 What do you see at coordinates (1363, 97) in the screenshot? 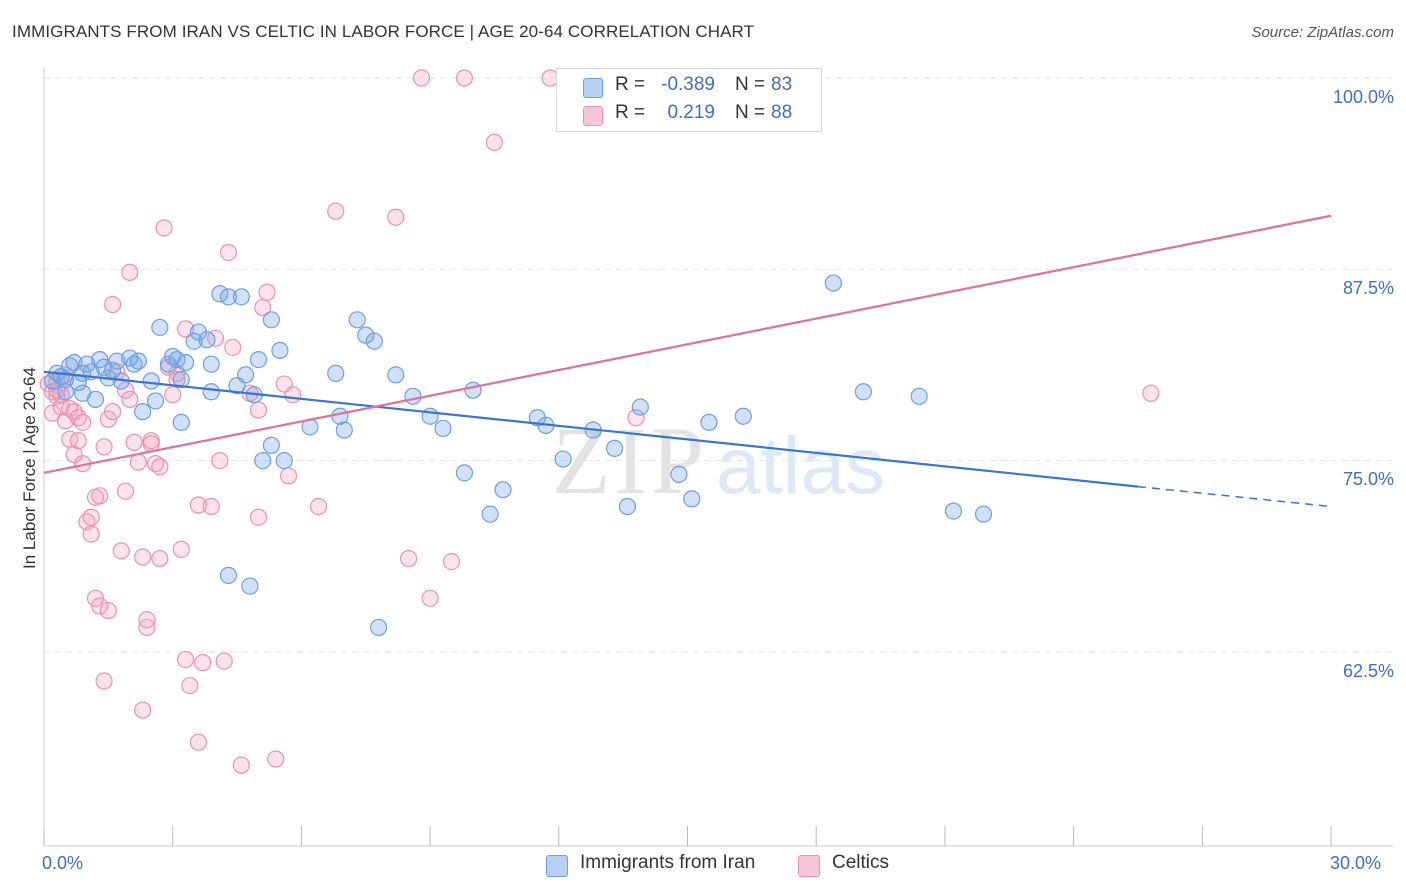
I see `y-tick-label: 100.0%` at bounding box center [1363, 97].